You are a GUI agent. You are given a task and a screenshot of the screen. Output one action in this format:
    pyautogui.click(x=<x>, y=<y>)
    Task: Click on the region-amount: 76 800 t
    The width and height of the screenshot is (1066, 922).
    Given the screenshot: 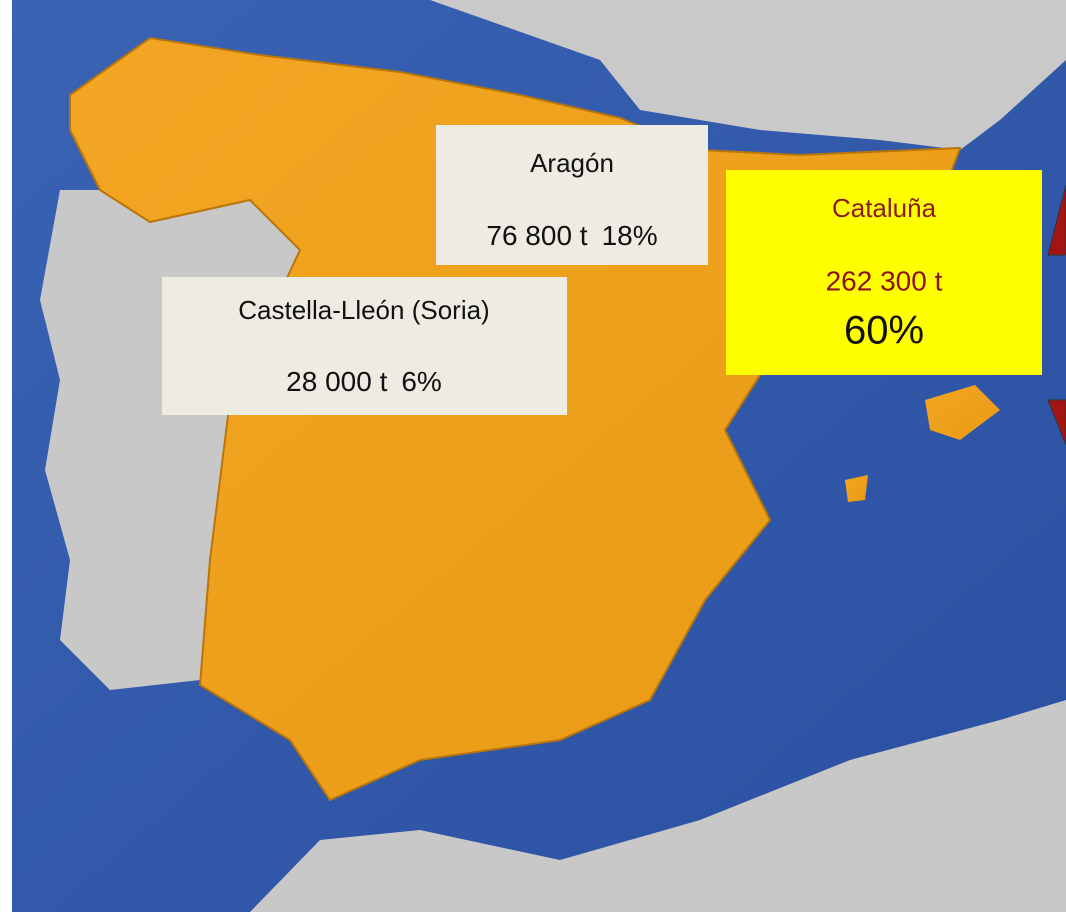 What is the action you would take?
    pyautogui.click(x=536, y=235)
    